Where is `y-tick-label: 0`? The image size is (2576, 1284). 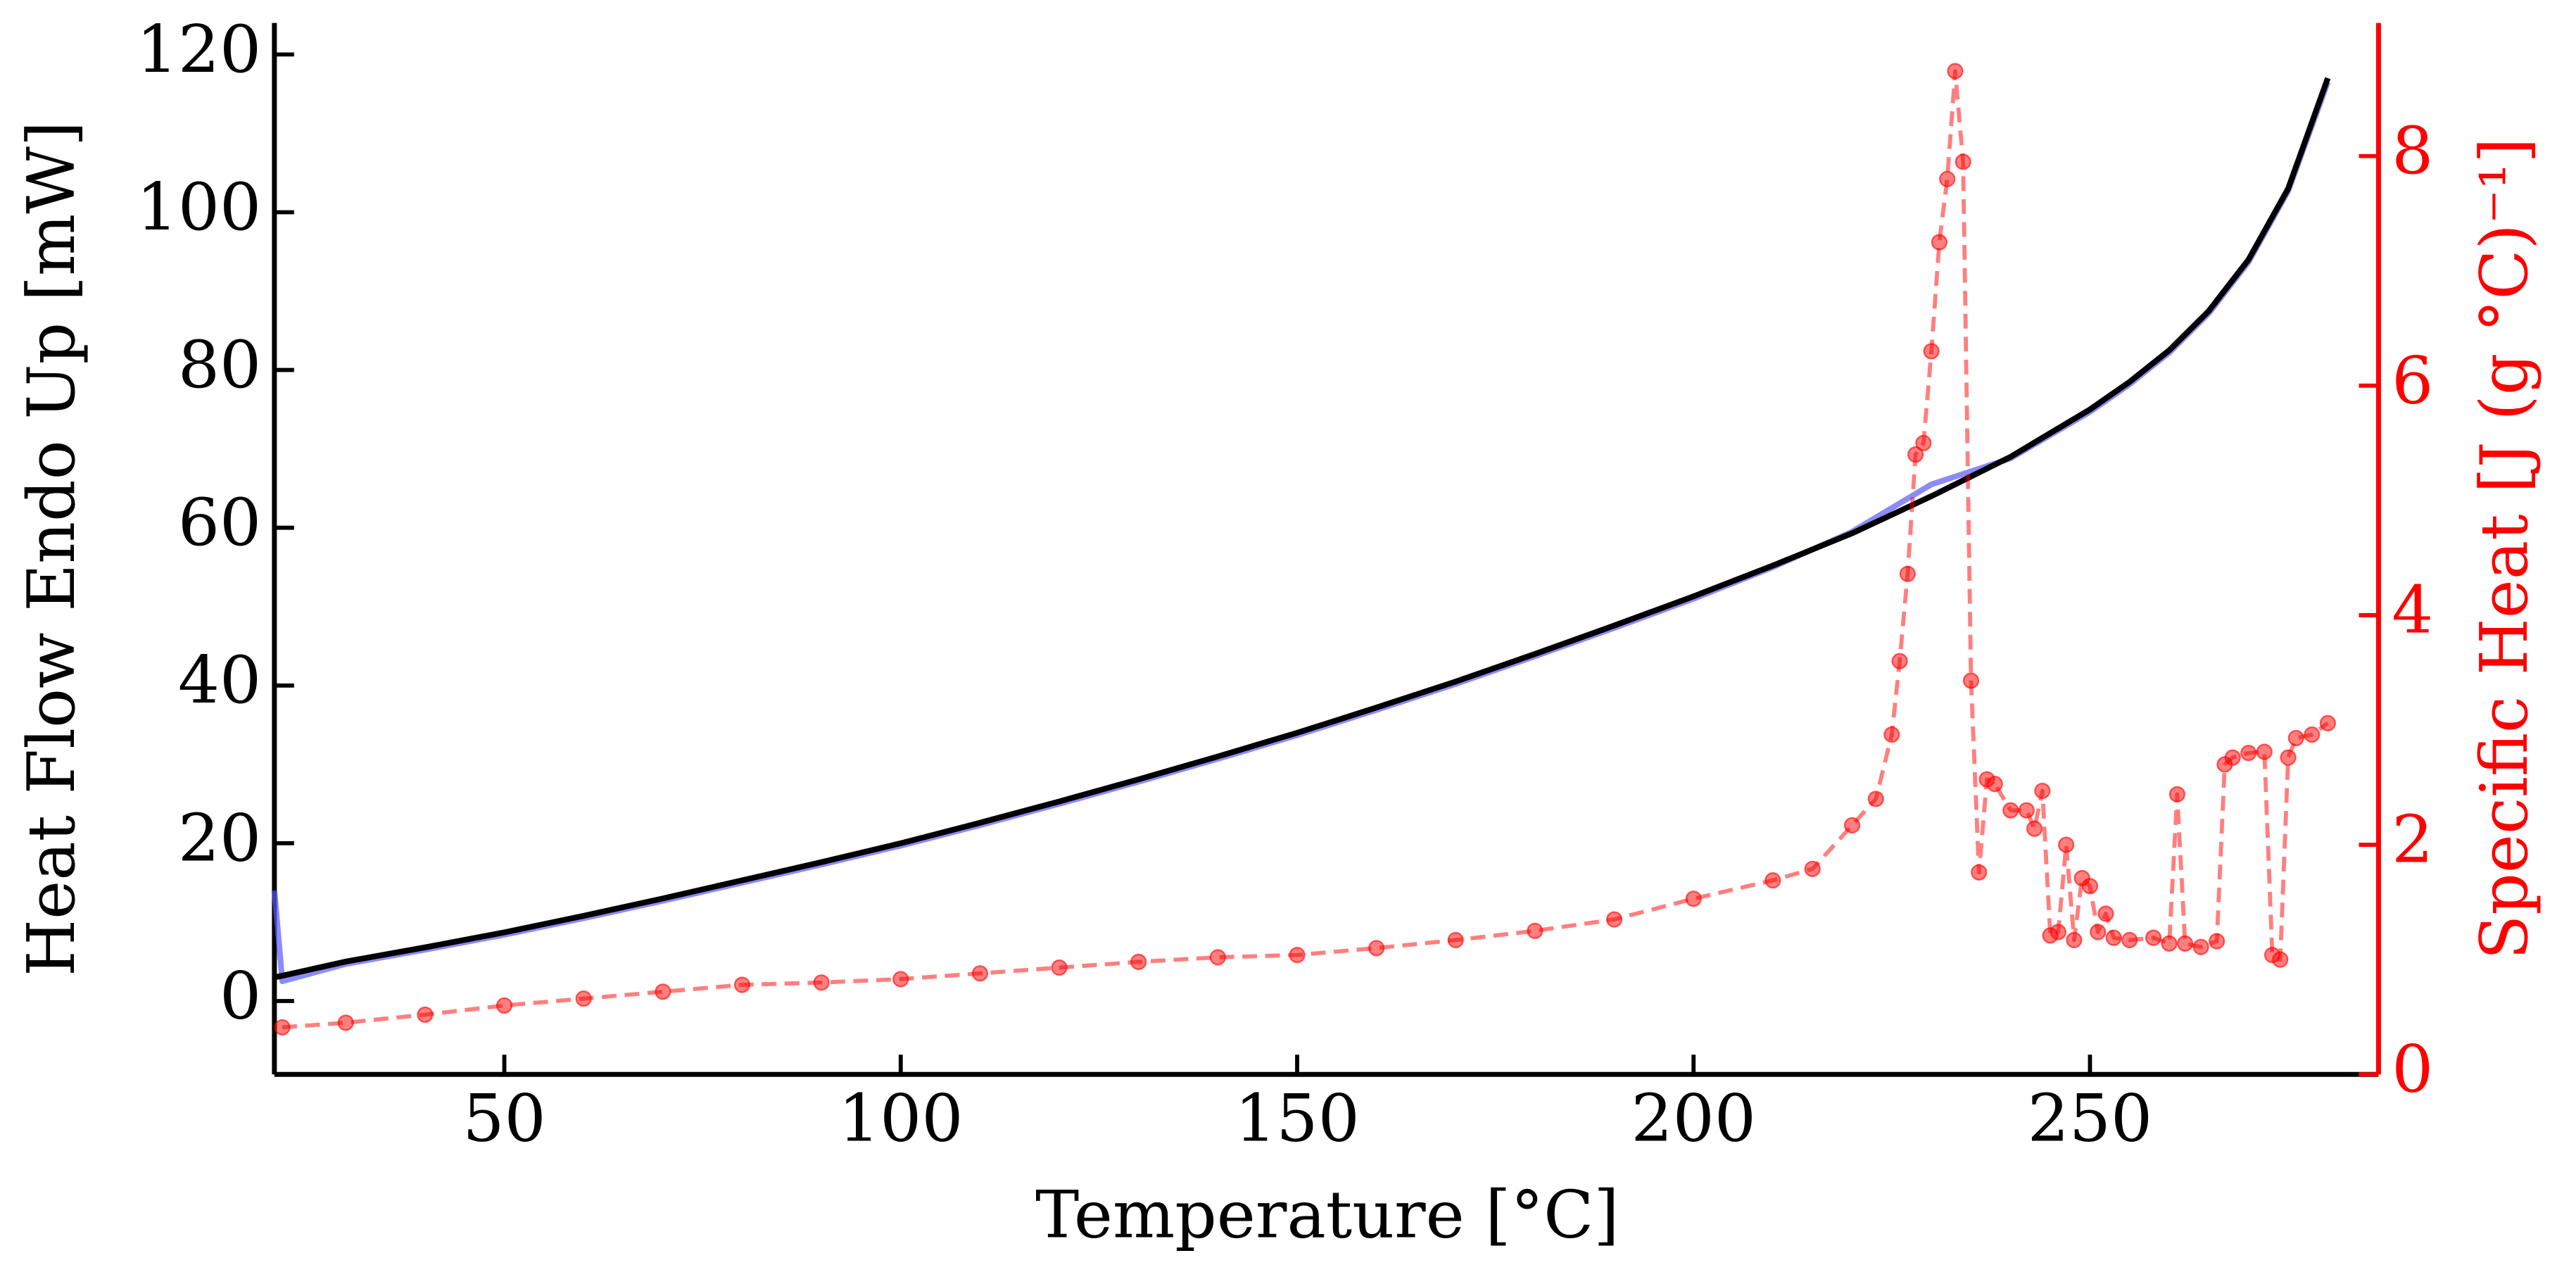
y-tick-label: 0 is located at coordinates (240, 995).